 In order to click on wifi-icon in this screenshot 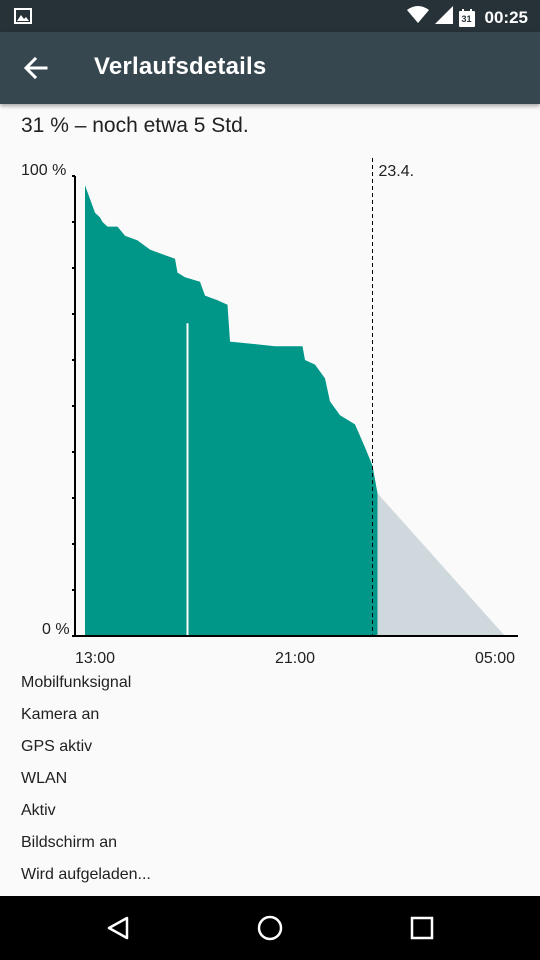, I will do `click(417, 17)`.